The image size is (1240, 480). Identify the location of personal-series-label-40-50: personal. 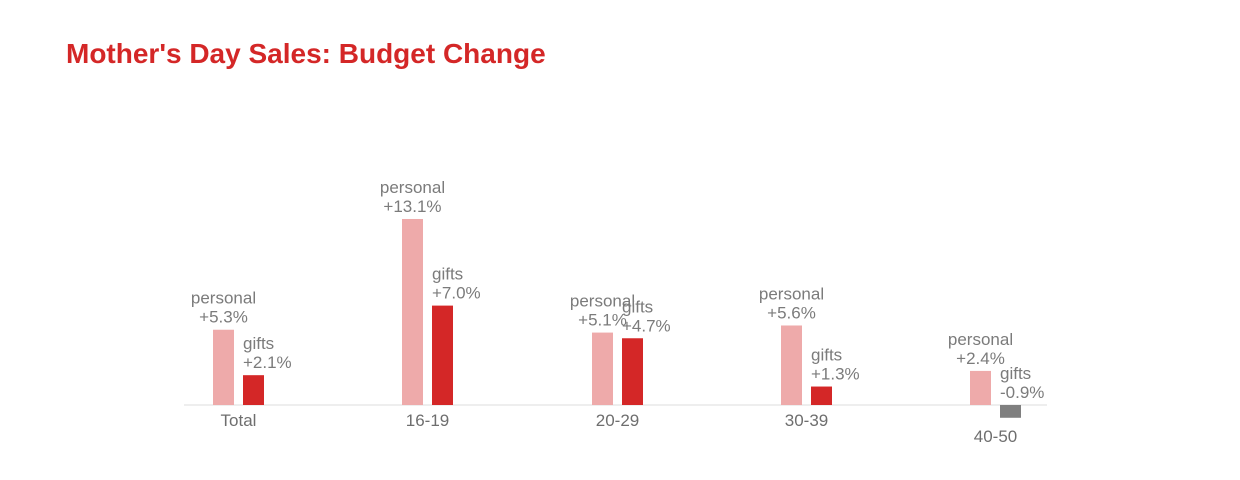
(980, 339).